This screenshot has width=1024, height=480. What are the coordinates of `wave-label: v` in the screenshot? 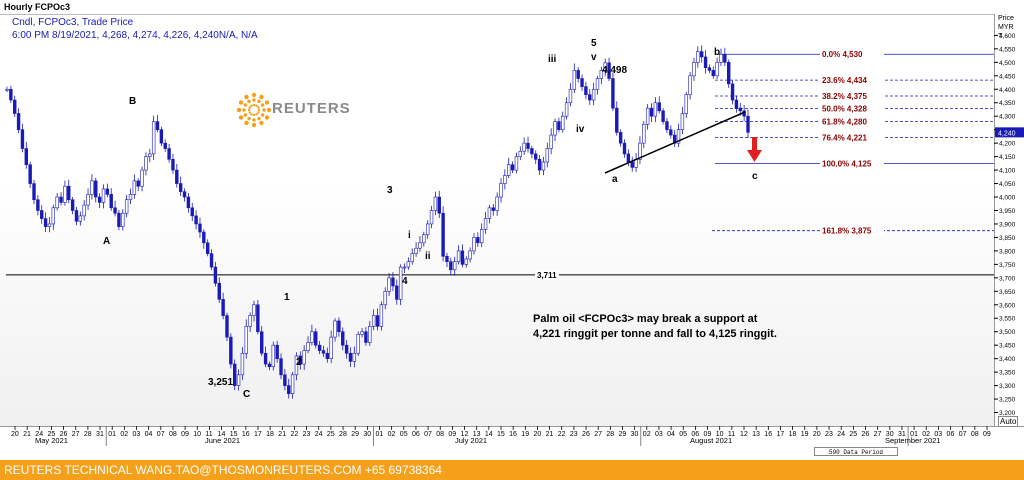 It's located at (594, 57).